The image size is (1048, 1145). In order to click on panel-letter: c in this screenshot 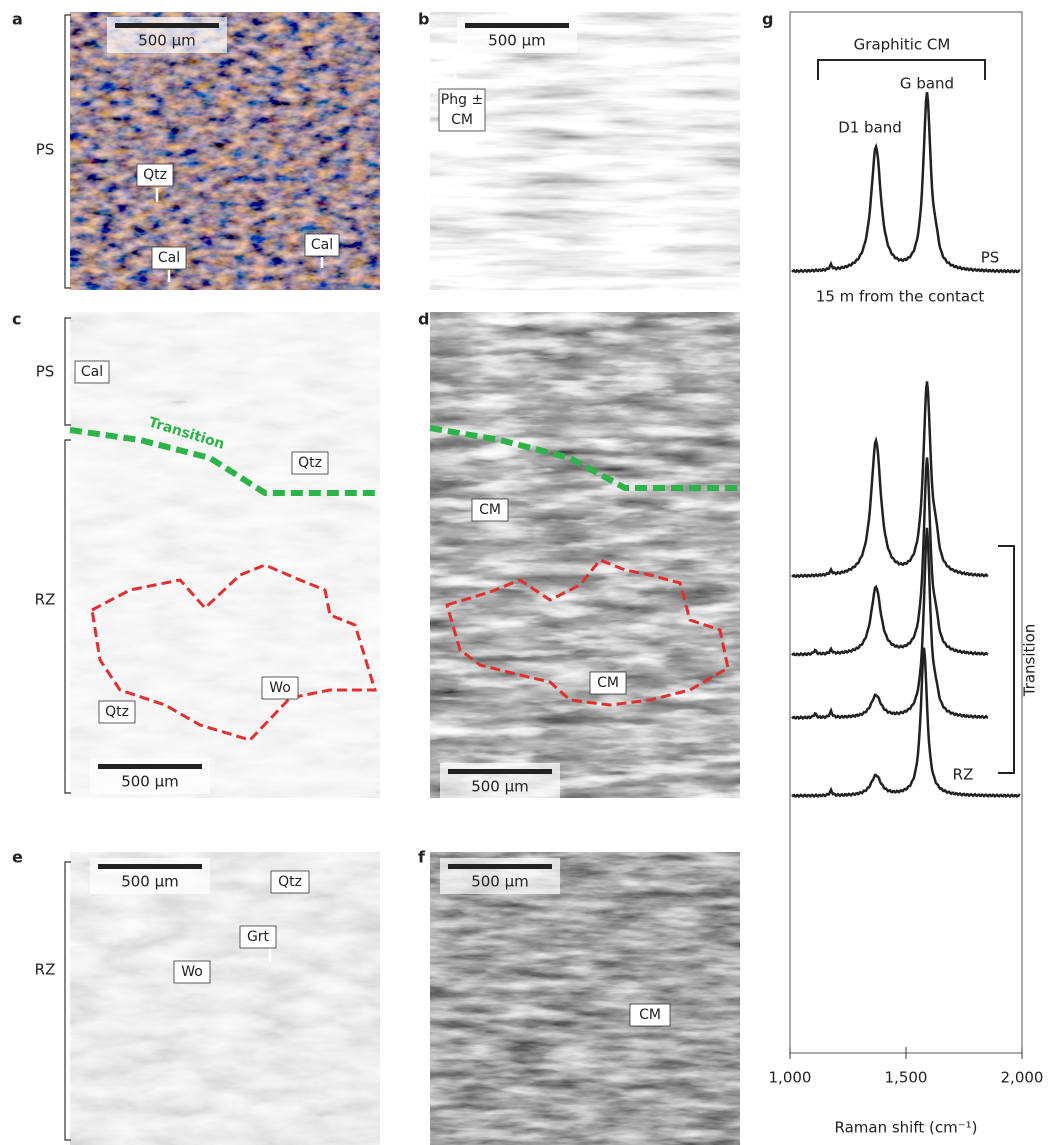, I will do `click(16, 319)`.